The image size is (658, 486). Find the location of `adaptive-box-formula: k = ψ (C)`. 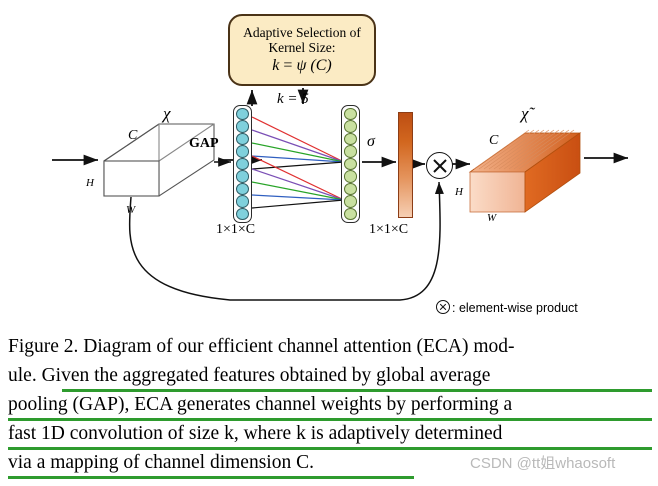

adaptive-box-formula: k = ψ (C) is located at coordinates (301, 66).